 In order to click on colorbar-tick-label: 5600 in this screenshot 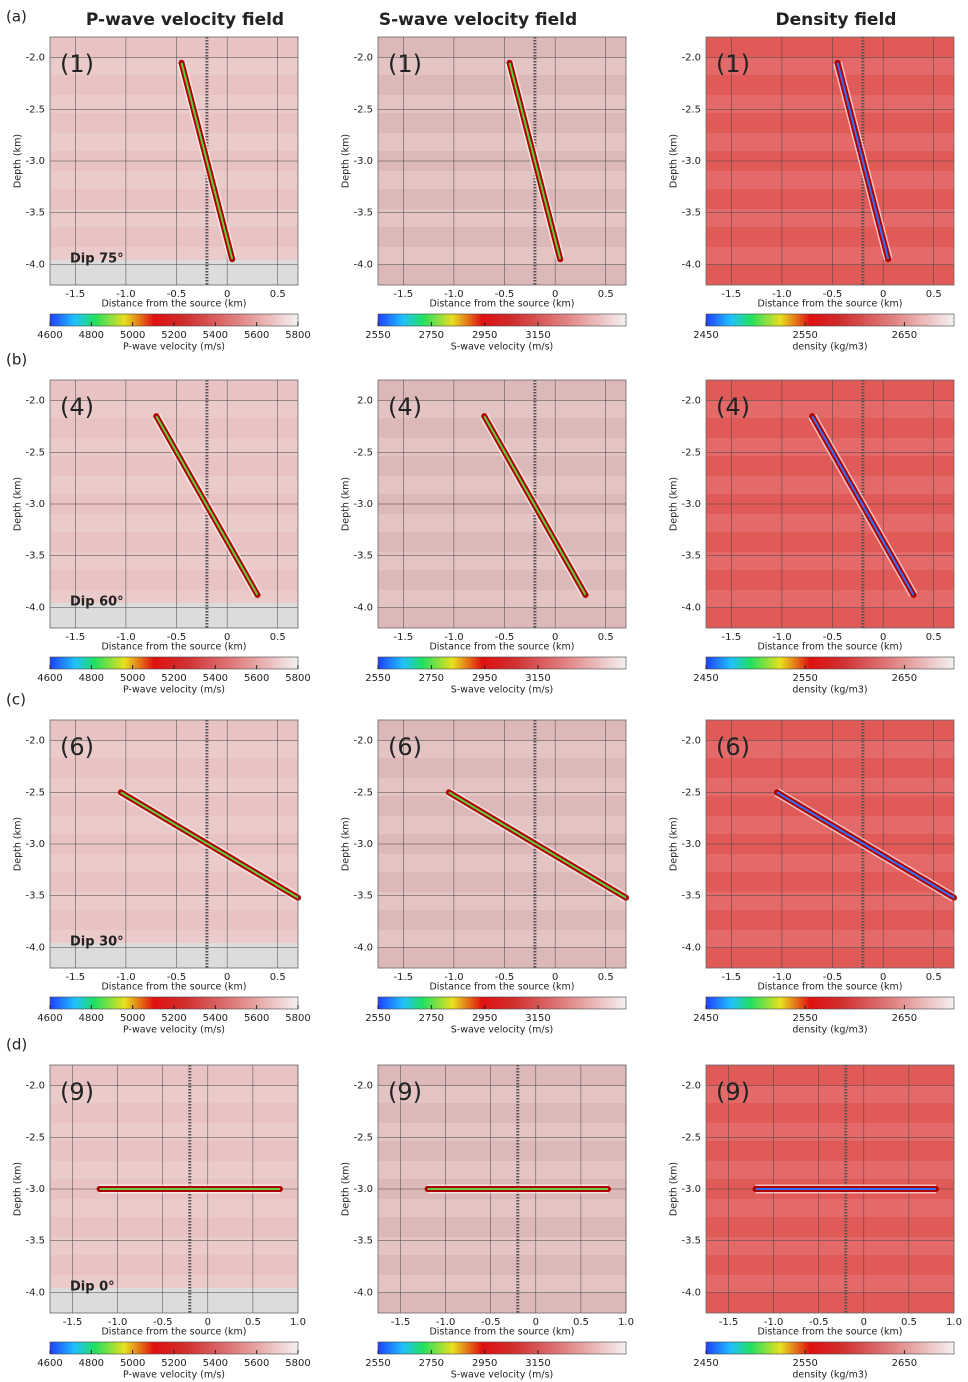, I will do `click(256, 1363)`.